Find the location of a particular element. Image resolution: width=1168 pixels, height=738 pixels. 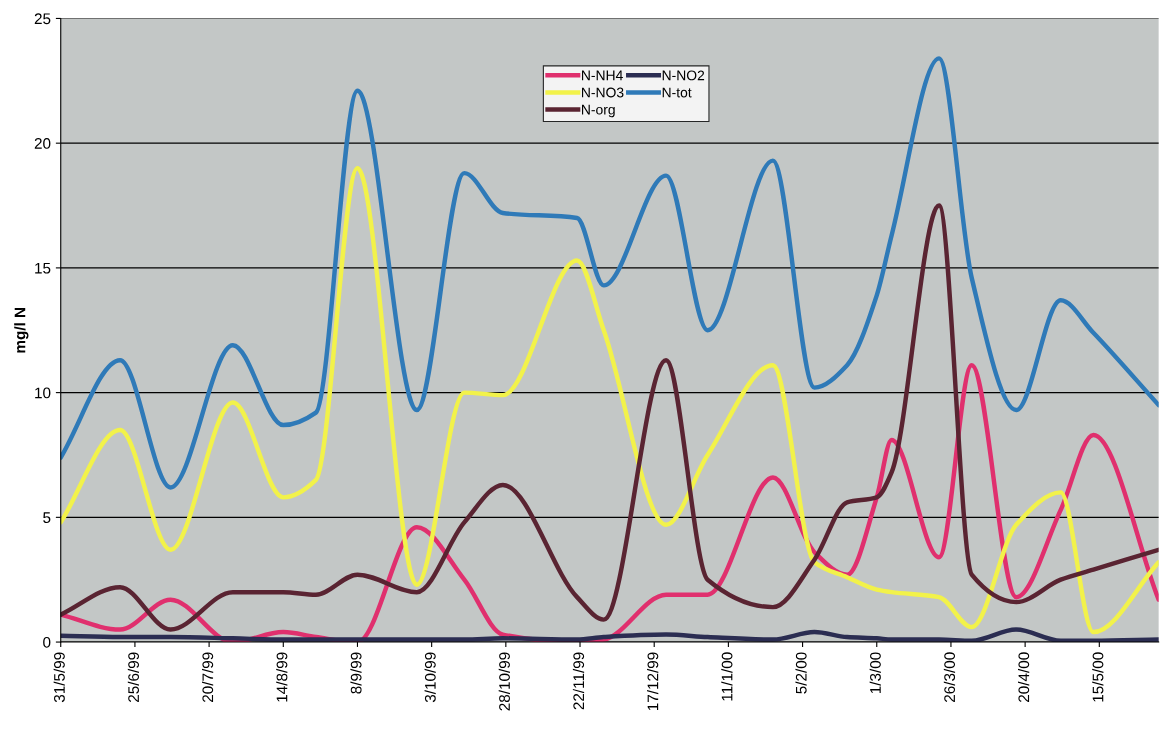

y-tick-label: 10 is located at coordinates (43, 393).